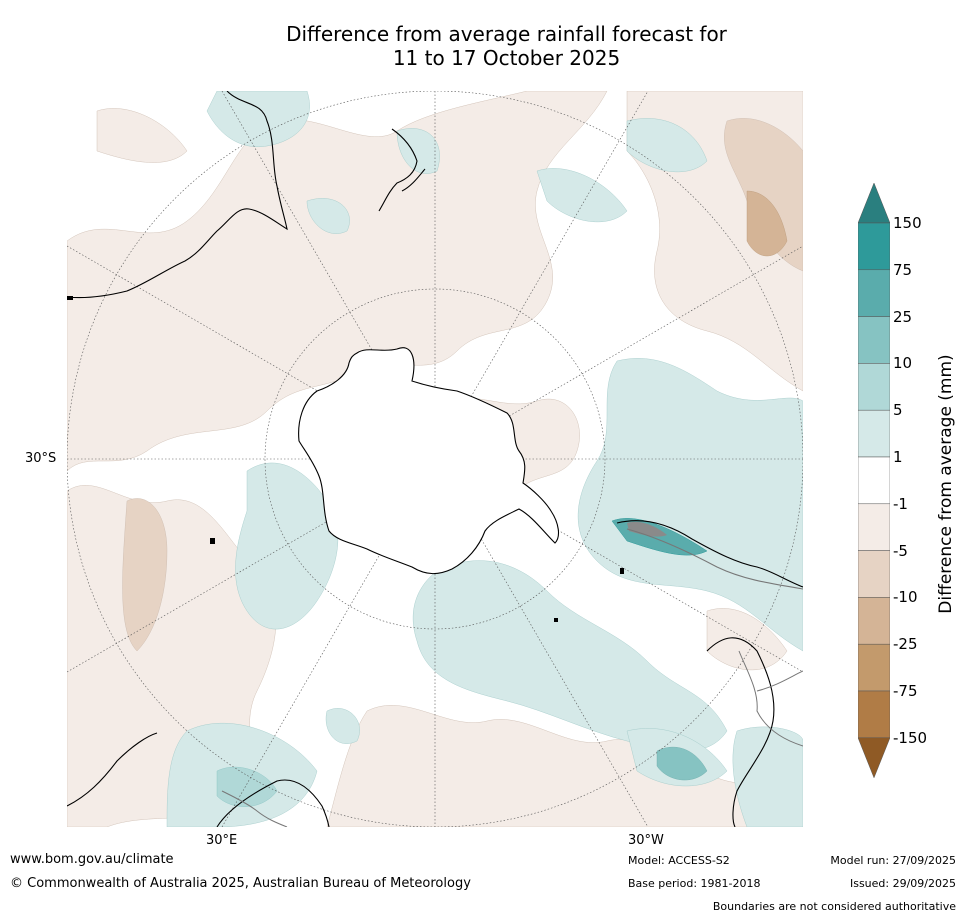  I want to click on south-america-coastline, so click(709, 554).